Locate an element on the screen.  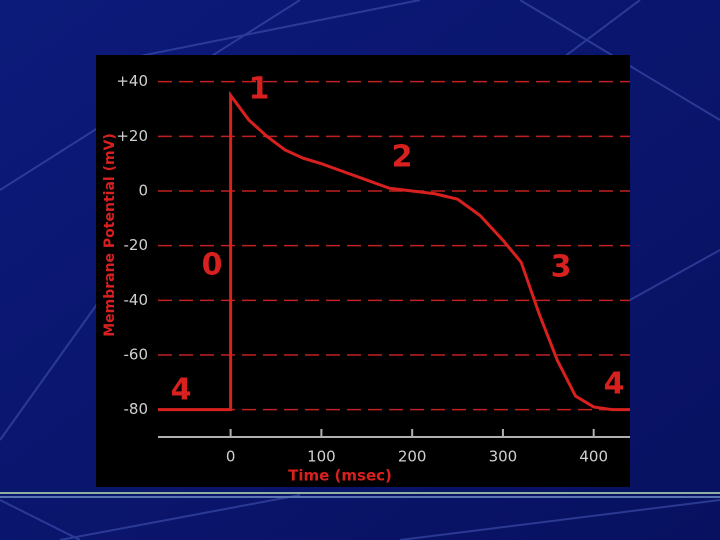
phase-label: 2 is located at coordinates (402, 157).